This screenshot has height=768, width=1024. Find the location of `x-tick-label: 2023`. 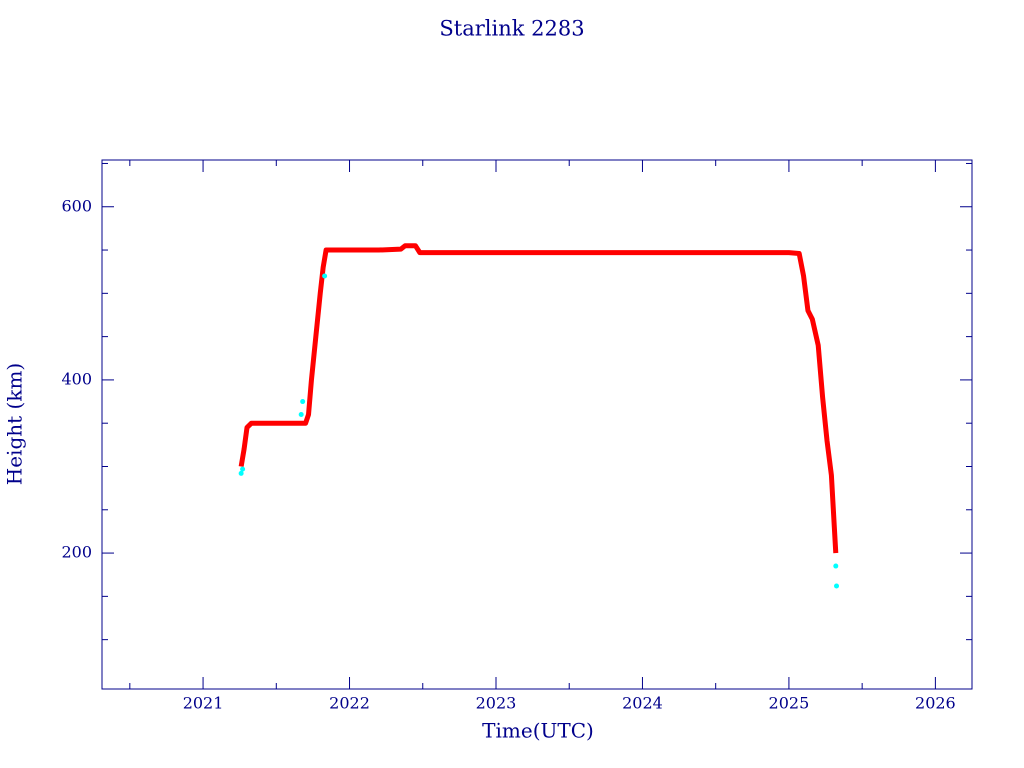

x-tick-label: 2023 is located at coordinates (496, 703).